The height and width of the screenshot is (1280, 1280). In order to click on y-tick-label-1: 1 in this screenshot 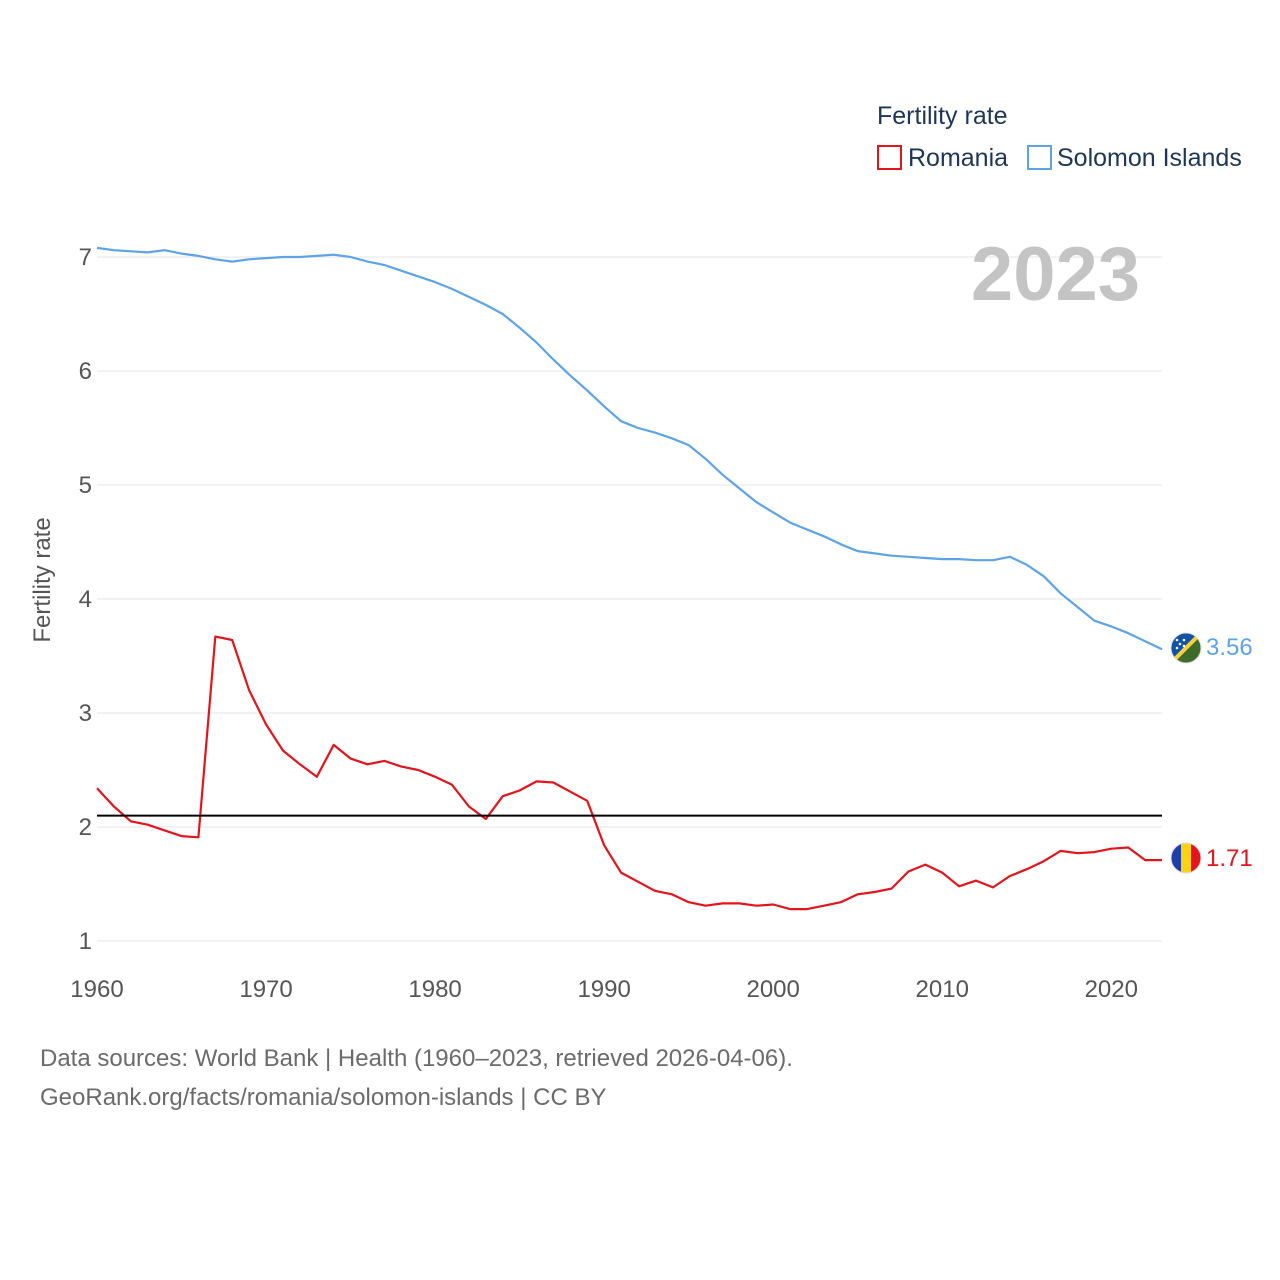, I will do `click(85, 941)`.